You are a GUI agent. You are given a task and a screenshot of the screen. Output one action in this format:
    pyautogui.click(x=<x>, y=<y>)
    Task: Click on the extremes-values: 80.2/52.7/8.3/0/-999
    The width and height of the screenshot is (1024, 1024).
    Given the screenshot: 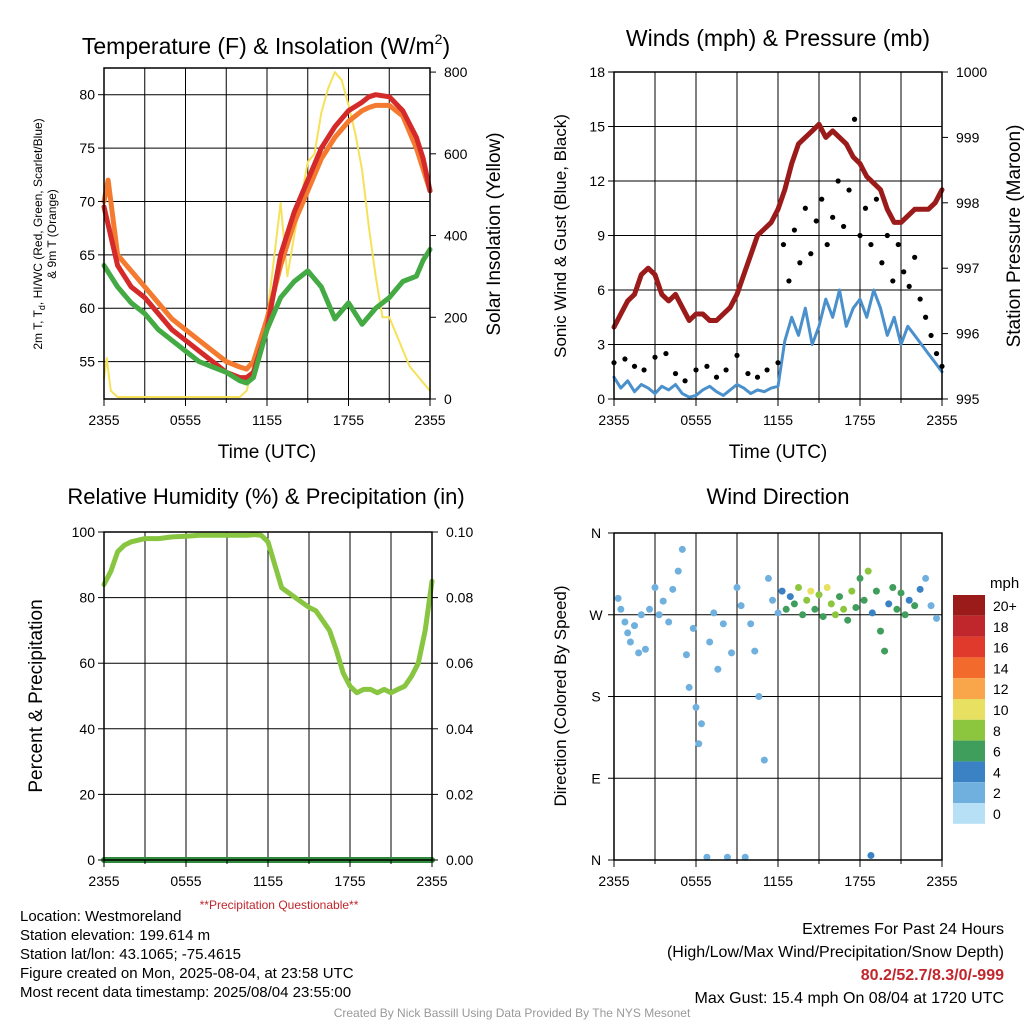 What is the action you would take?
    pyautogui.click(x=932, y=975)
    